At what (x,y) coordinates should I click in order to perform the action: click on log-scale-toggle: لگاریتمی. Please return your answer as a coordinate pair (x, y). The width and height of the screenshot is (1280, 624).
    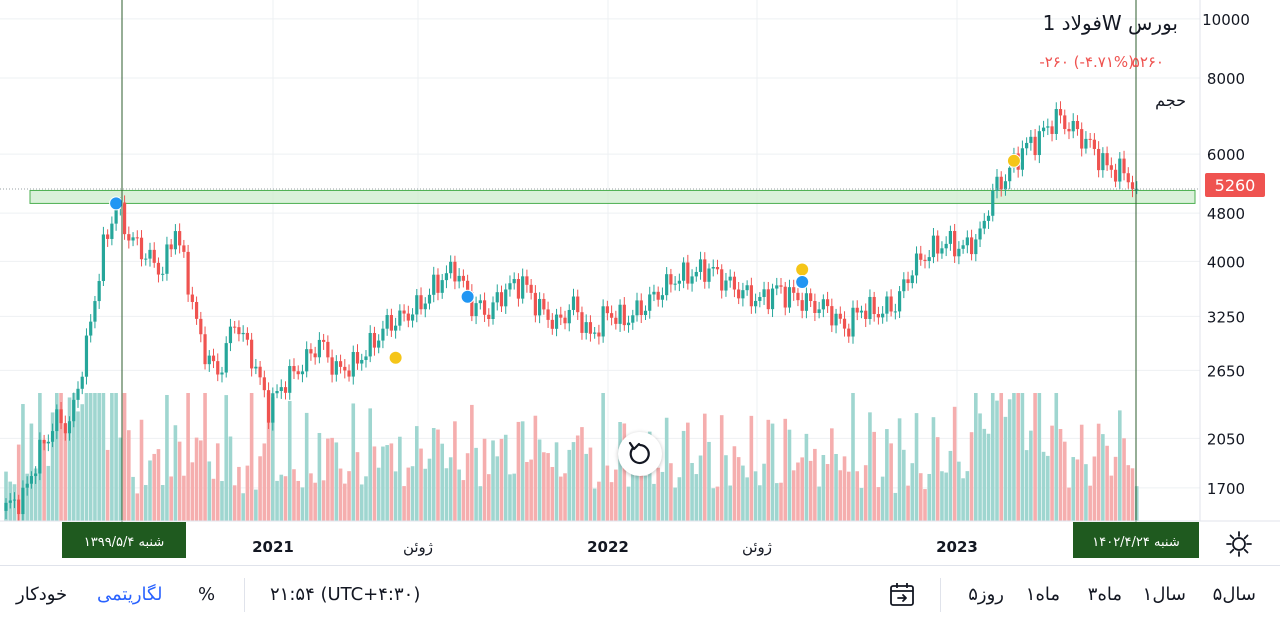
    Looking at the image, I should click on (130, 594).